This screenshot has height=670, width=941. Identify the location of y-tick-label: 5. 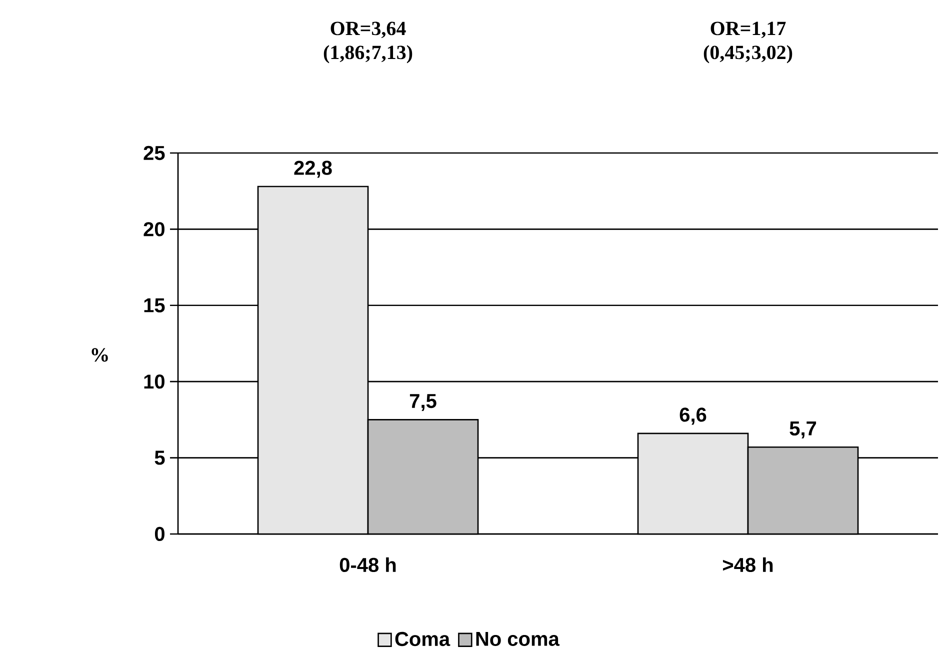
(159, 457).